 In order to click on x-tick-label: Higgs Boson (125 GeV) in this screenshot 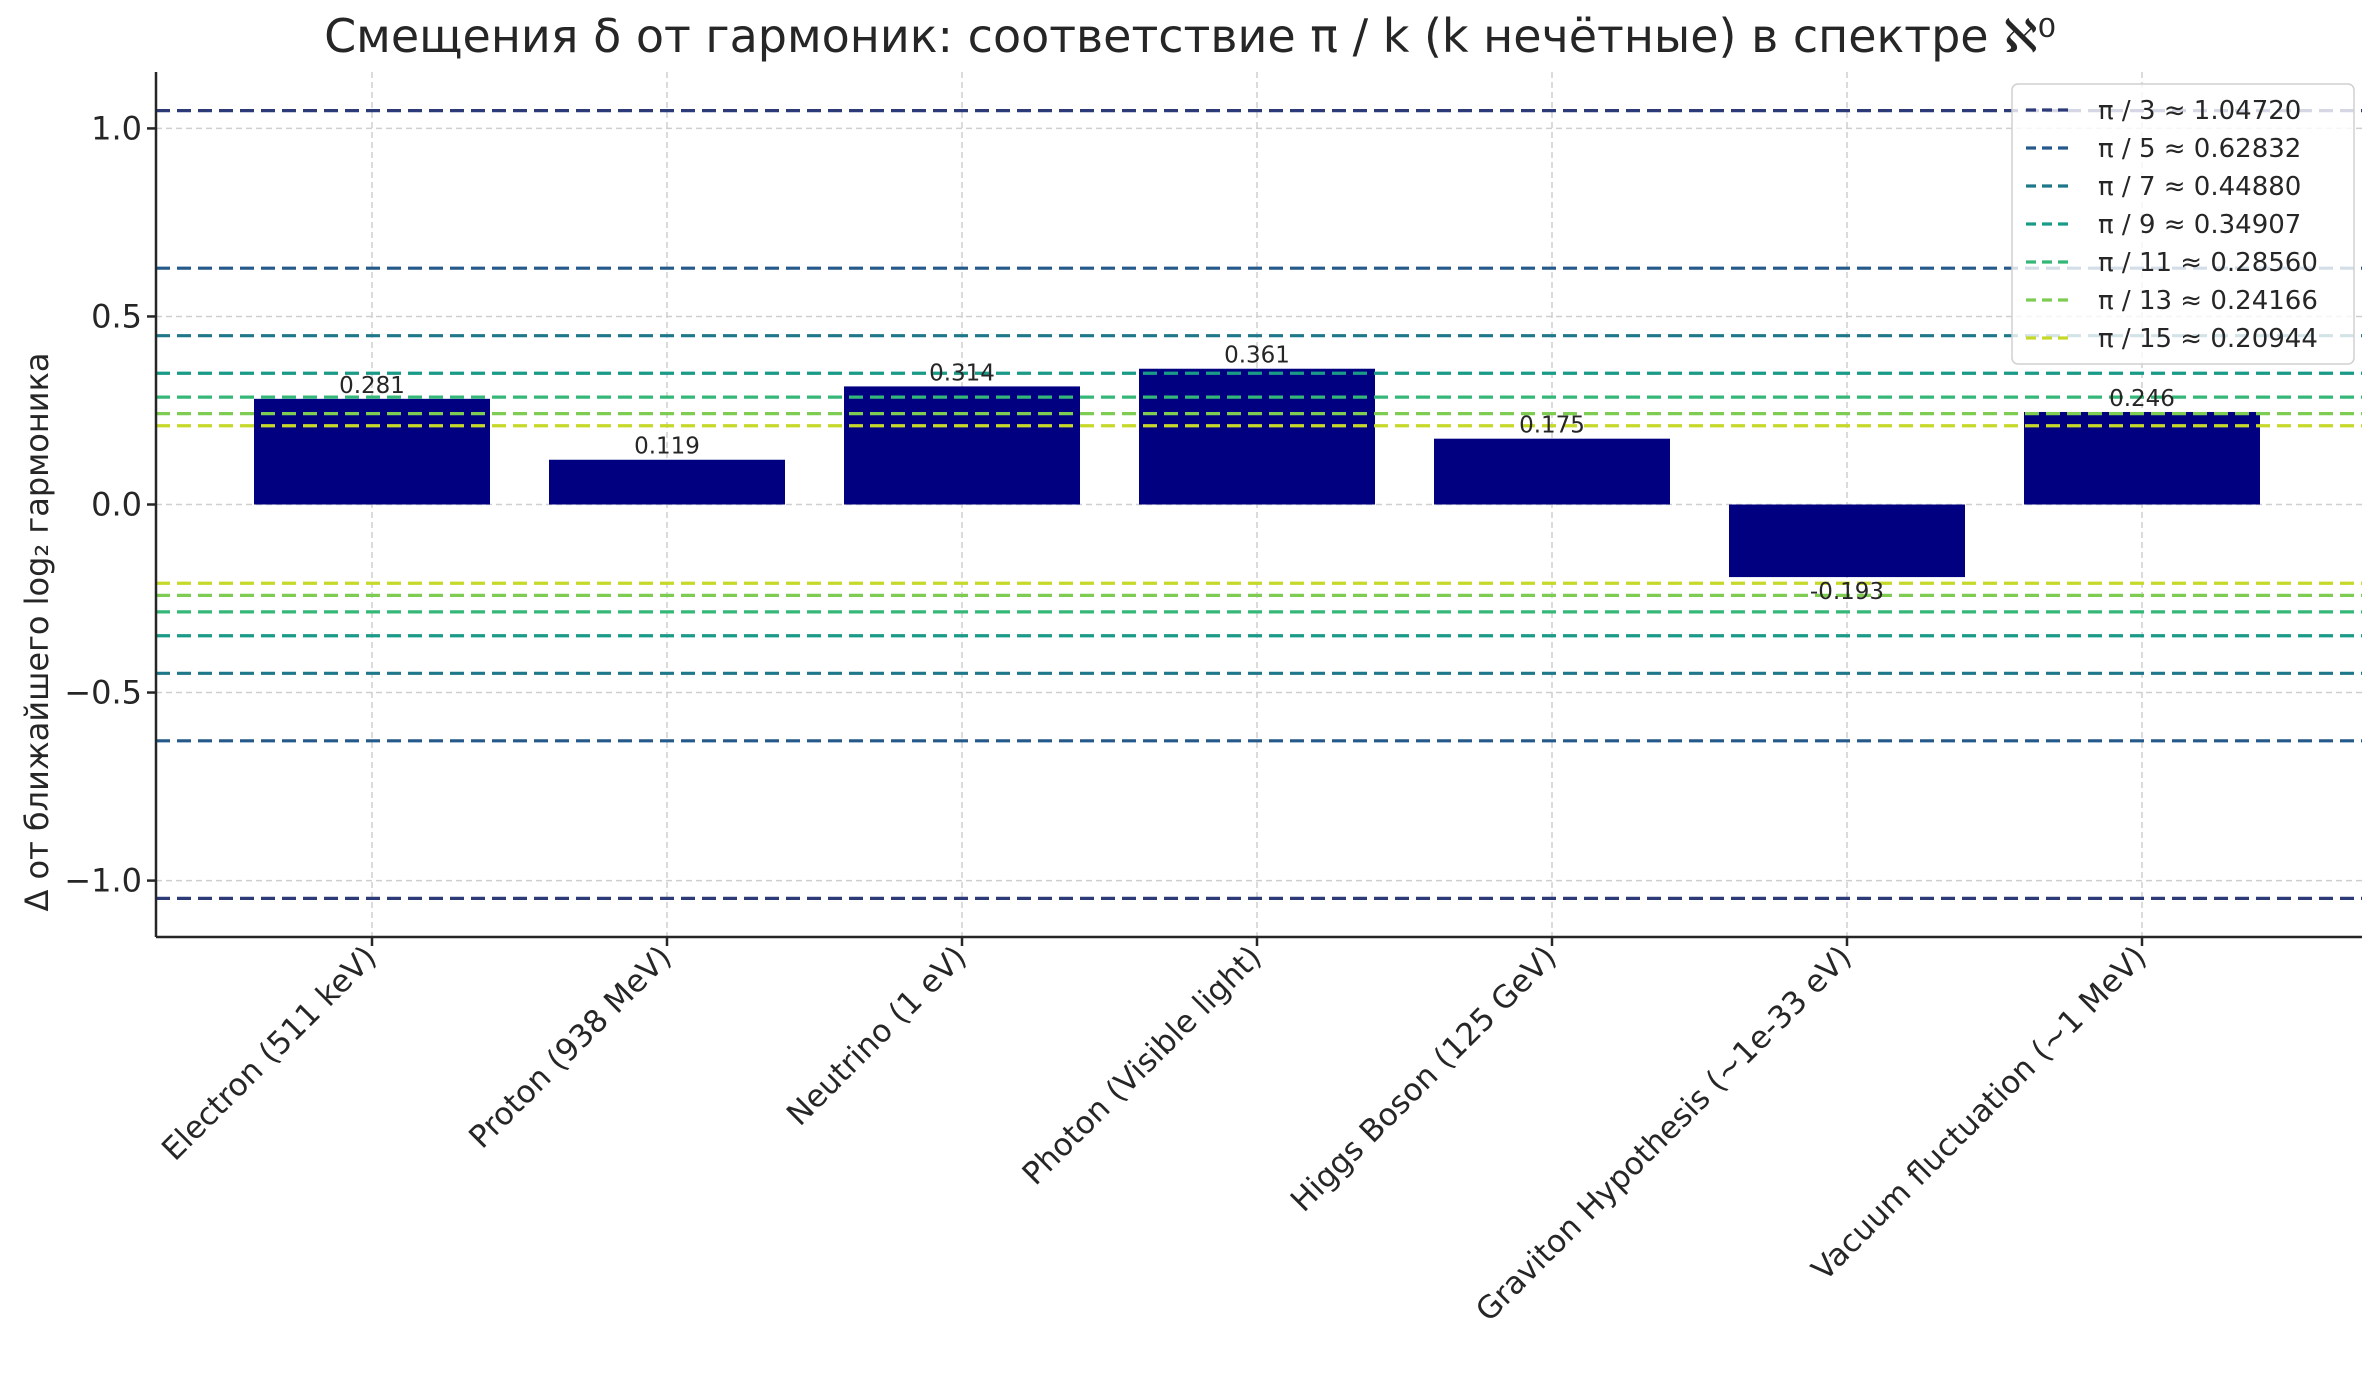, I will do `click(1424, 1079)`.